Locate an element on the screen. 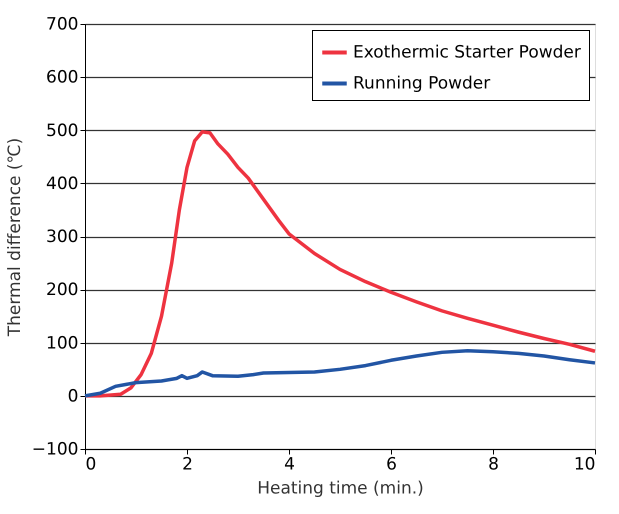 The image size is (619, 514). y-tick-label: 0 is located at coordinates (73, 396).